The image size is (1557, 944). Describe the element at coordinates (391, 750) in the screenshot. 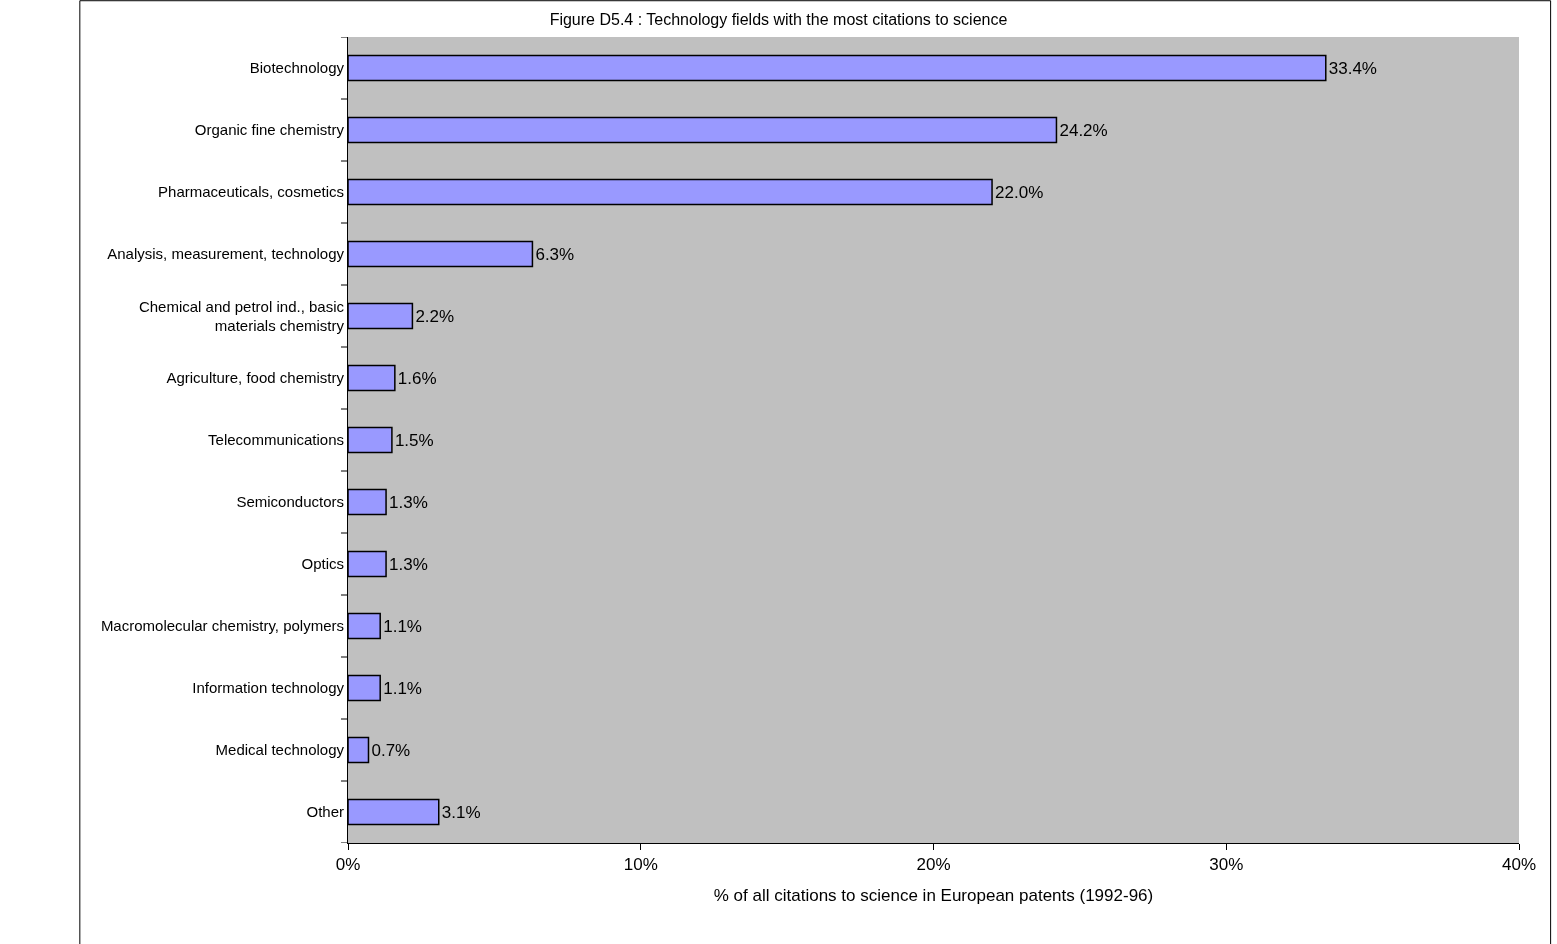

I see `data-label: 0.7%` at that location.